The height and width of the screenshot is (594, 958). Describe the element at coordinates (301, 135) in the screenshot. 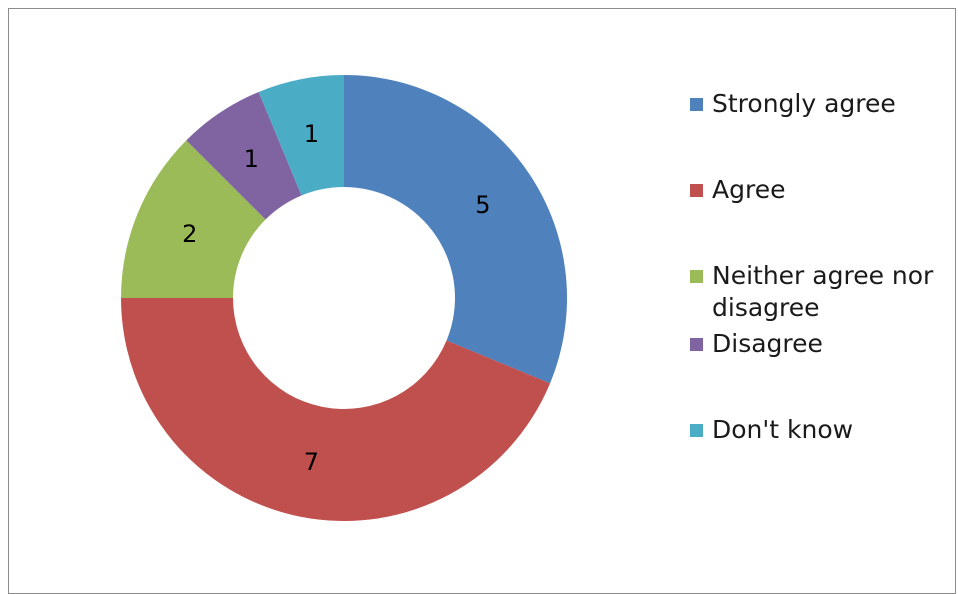

I see `slice-dont-know` at that location.